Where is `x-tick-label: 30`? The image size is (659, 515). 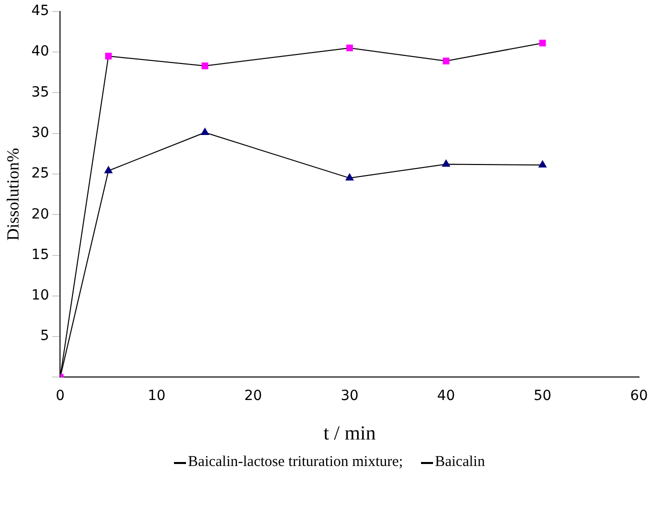 x-tick-label: 30 is located at coordinates (349, 396).